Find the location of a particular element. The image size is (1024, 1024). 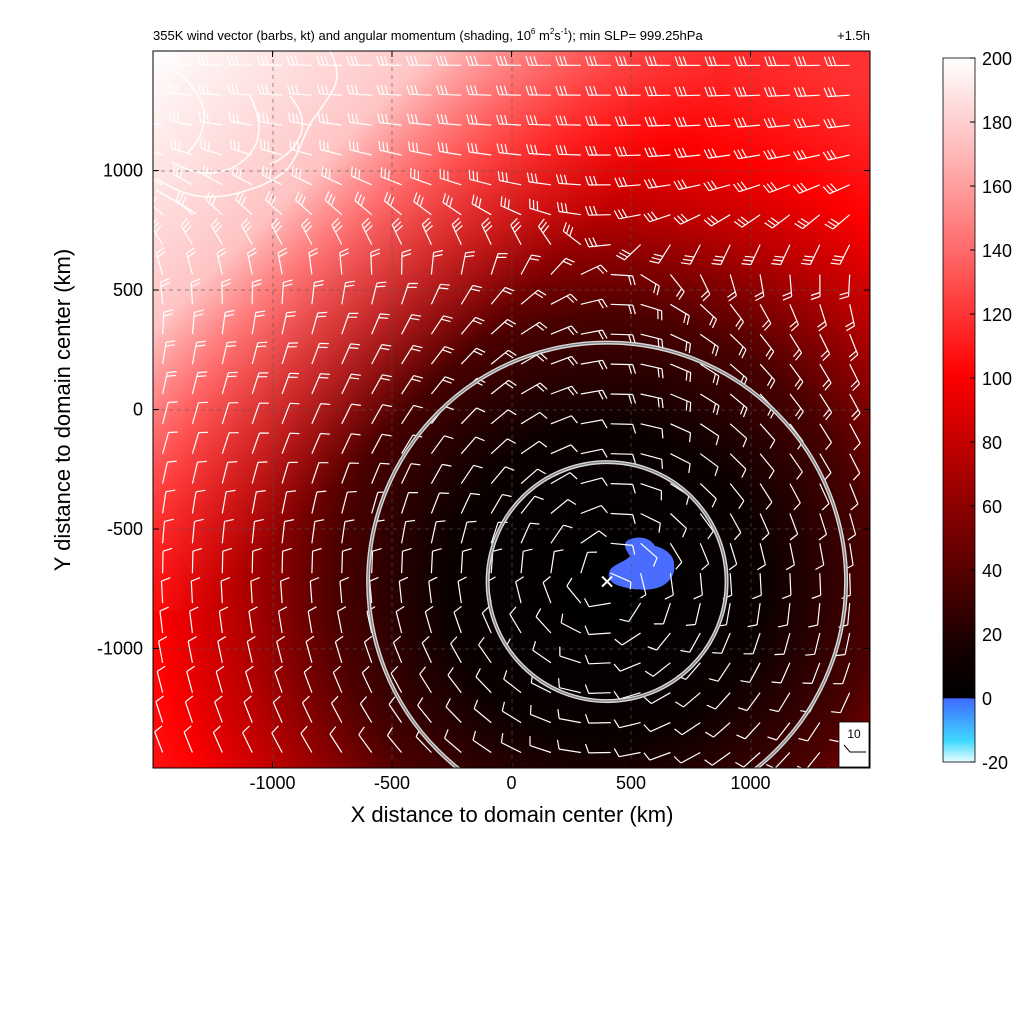

x-tick-label: 1000 is located at coordinates (750, 783).